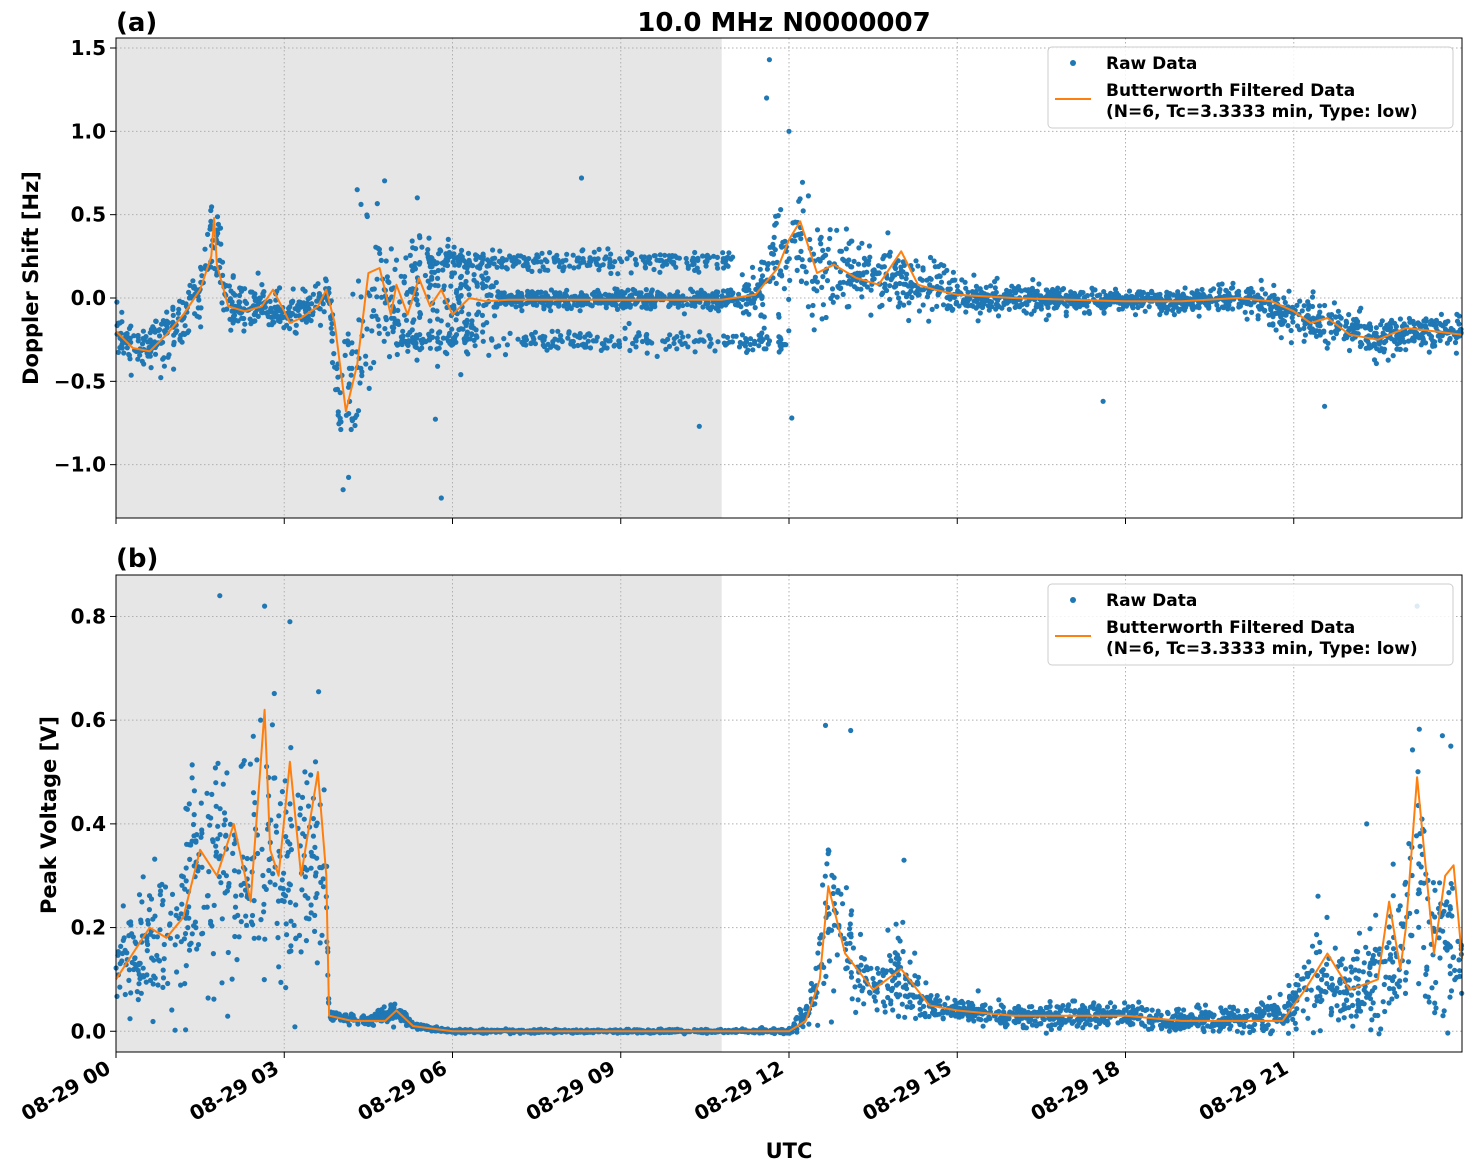 The height and width of the screenshot is (1172, 1472). I want to click on legend-raw-marker, so click(1073, 63).